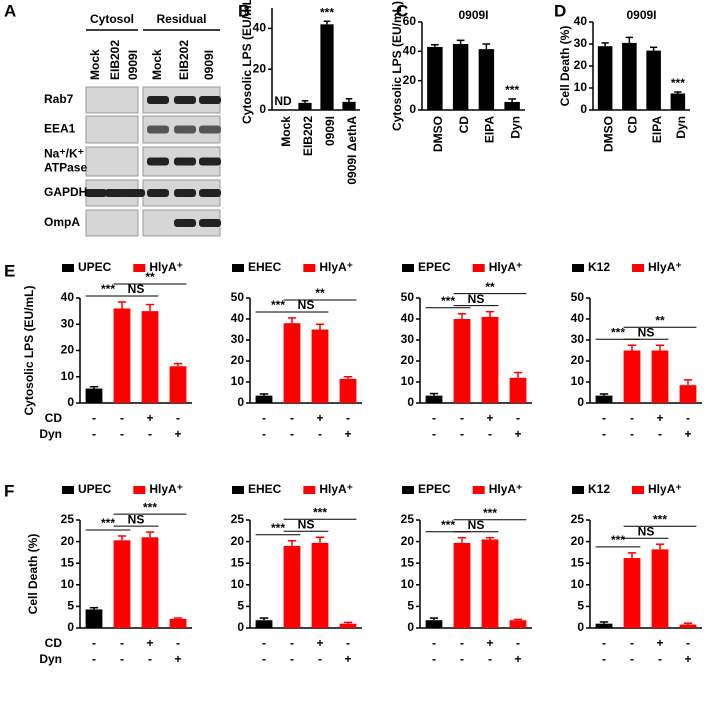  What do you see at coordinates (410, 606) in the screenshot?
I see `y-tick-label: 5` at bounding box center [410, 606].